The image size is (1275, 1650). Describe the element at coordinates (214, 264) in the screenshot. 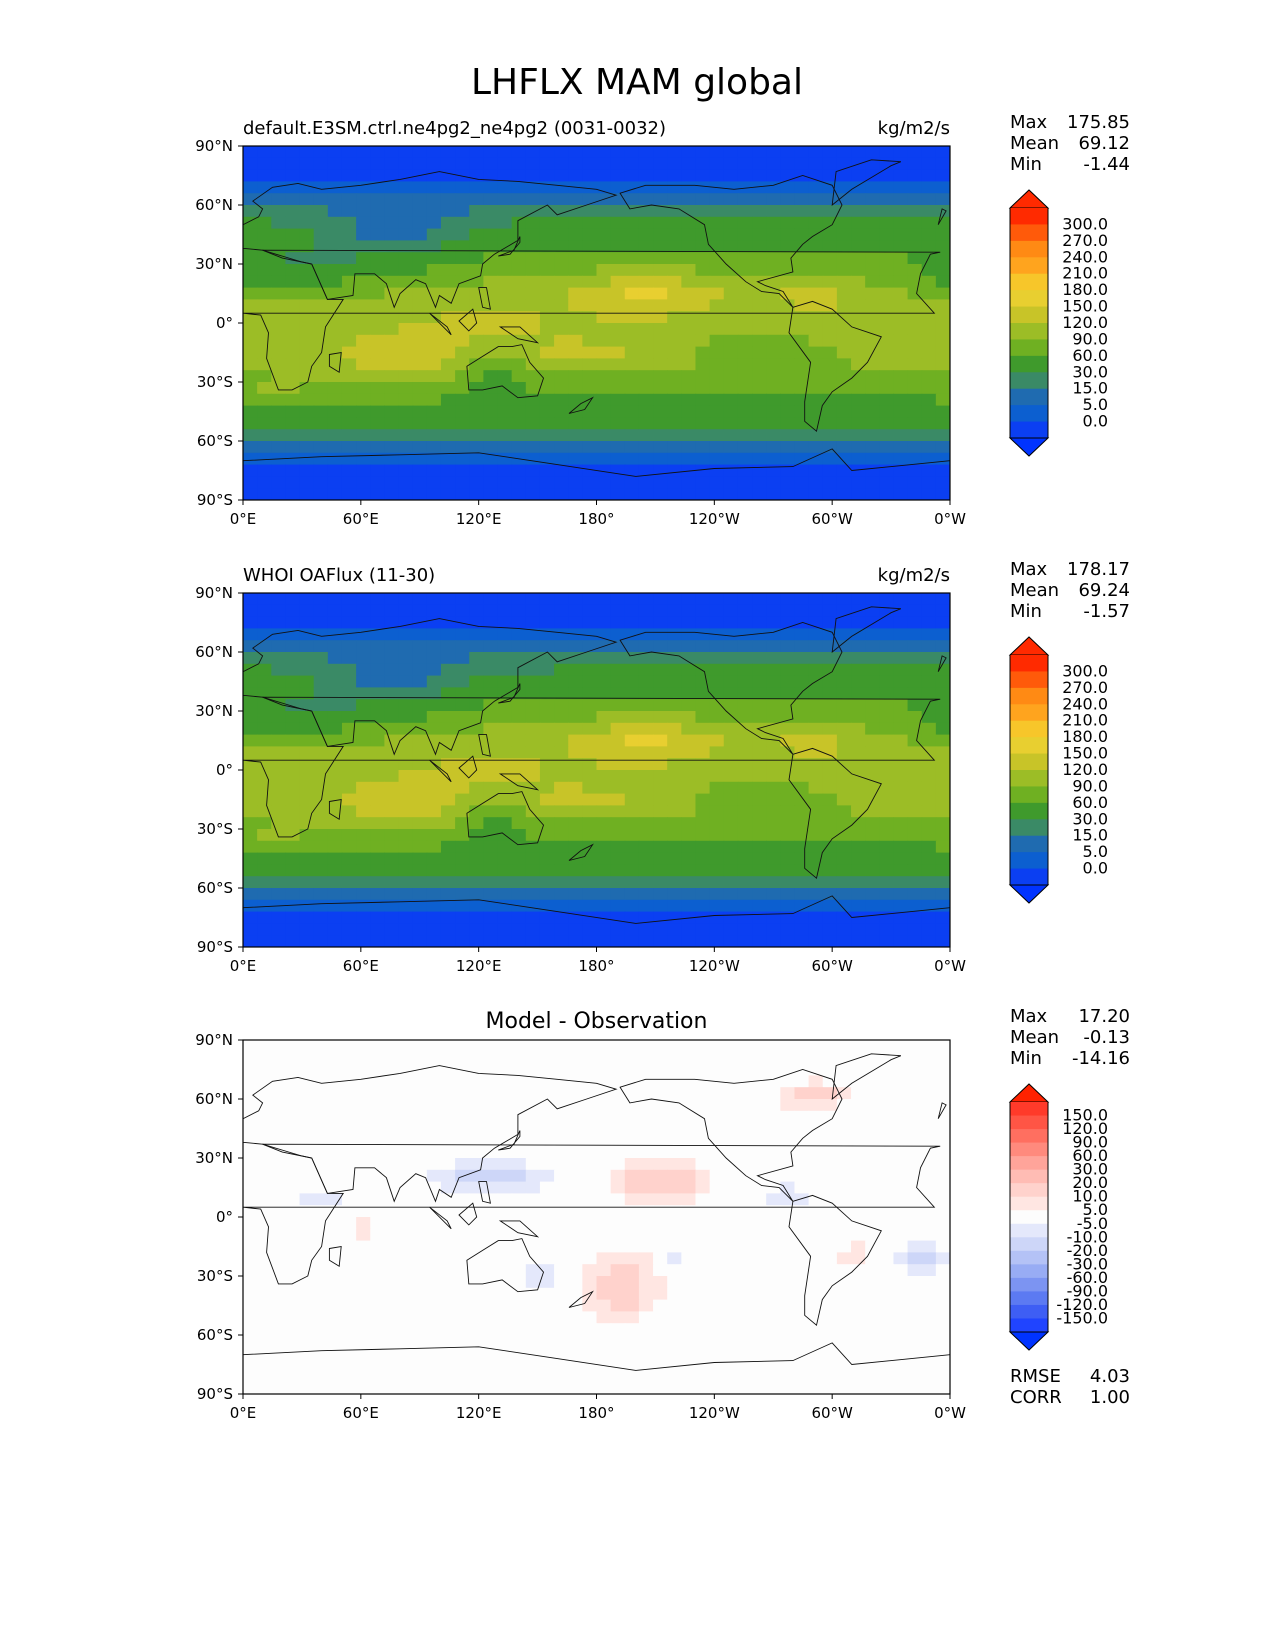

I see `y-tick-label: 30°N` at that location.